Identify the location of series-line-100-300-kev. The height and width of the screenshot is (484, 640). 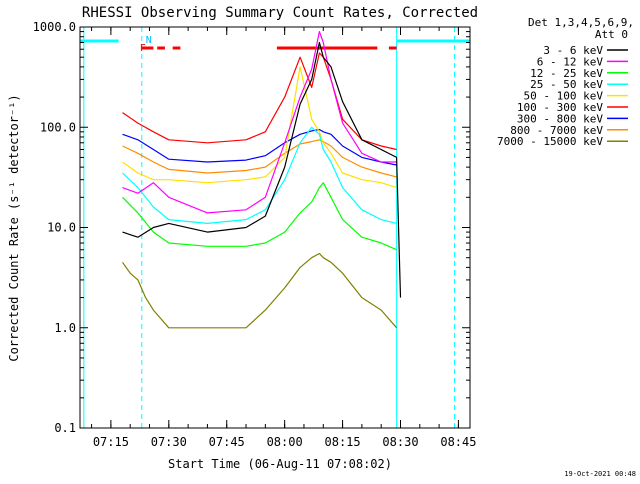
(259, 101).